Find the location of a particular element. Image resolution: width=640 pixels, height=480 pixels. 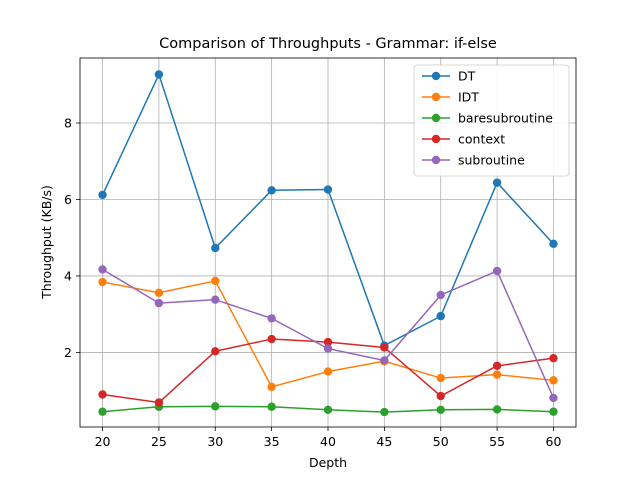

legend-marker-context is located at coordinates (436, 139).